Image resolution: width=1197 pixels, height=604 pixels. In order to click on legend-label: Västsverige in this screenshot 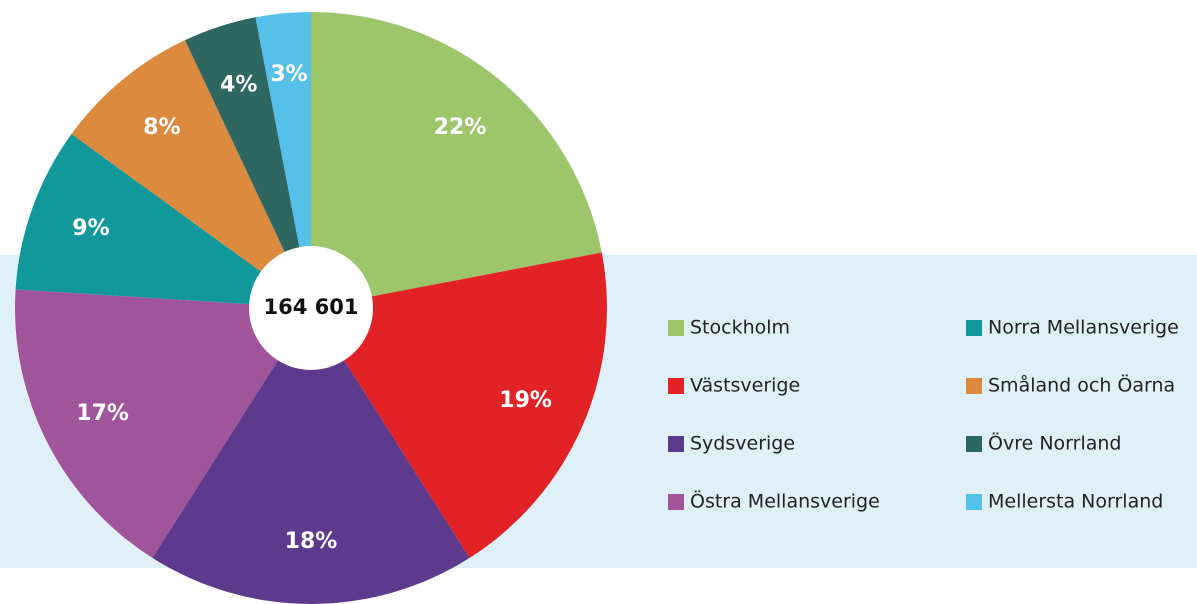, I will do `click(745, 386)`.